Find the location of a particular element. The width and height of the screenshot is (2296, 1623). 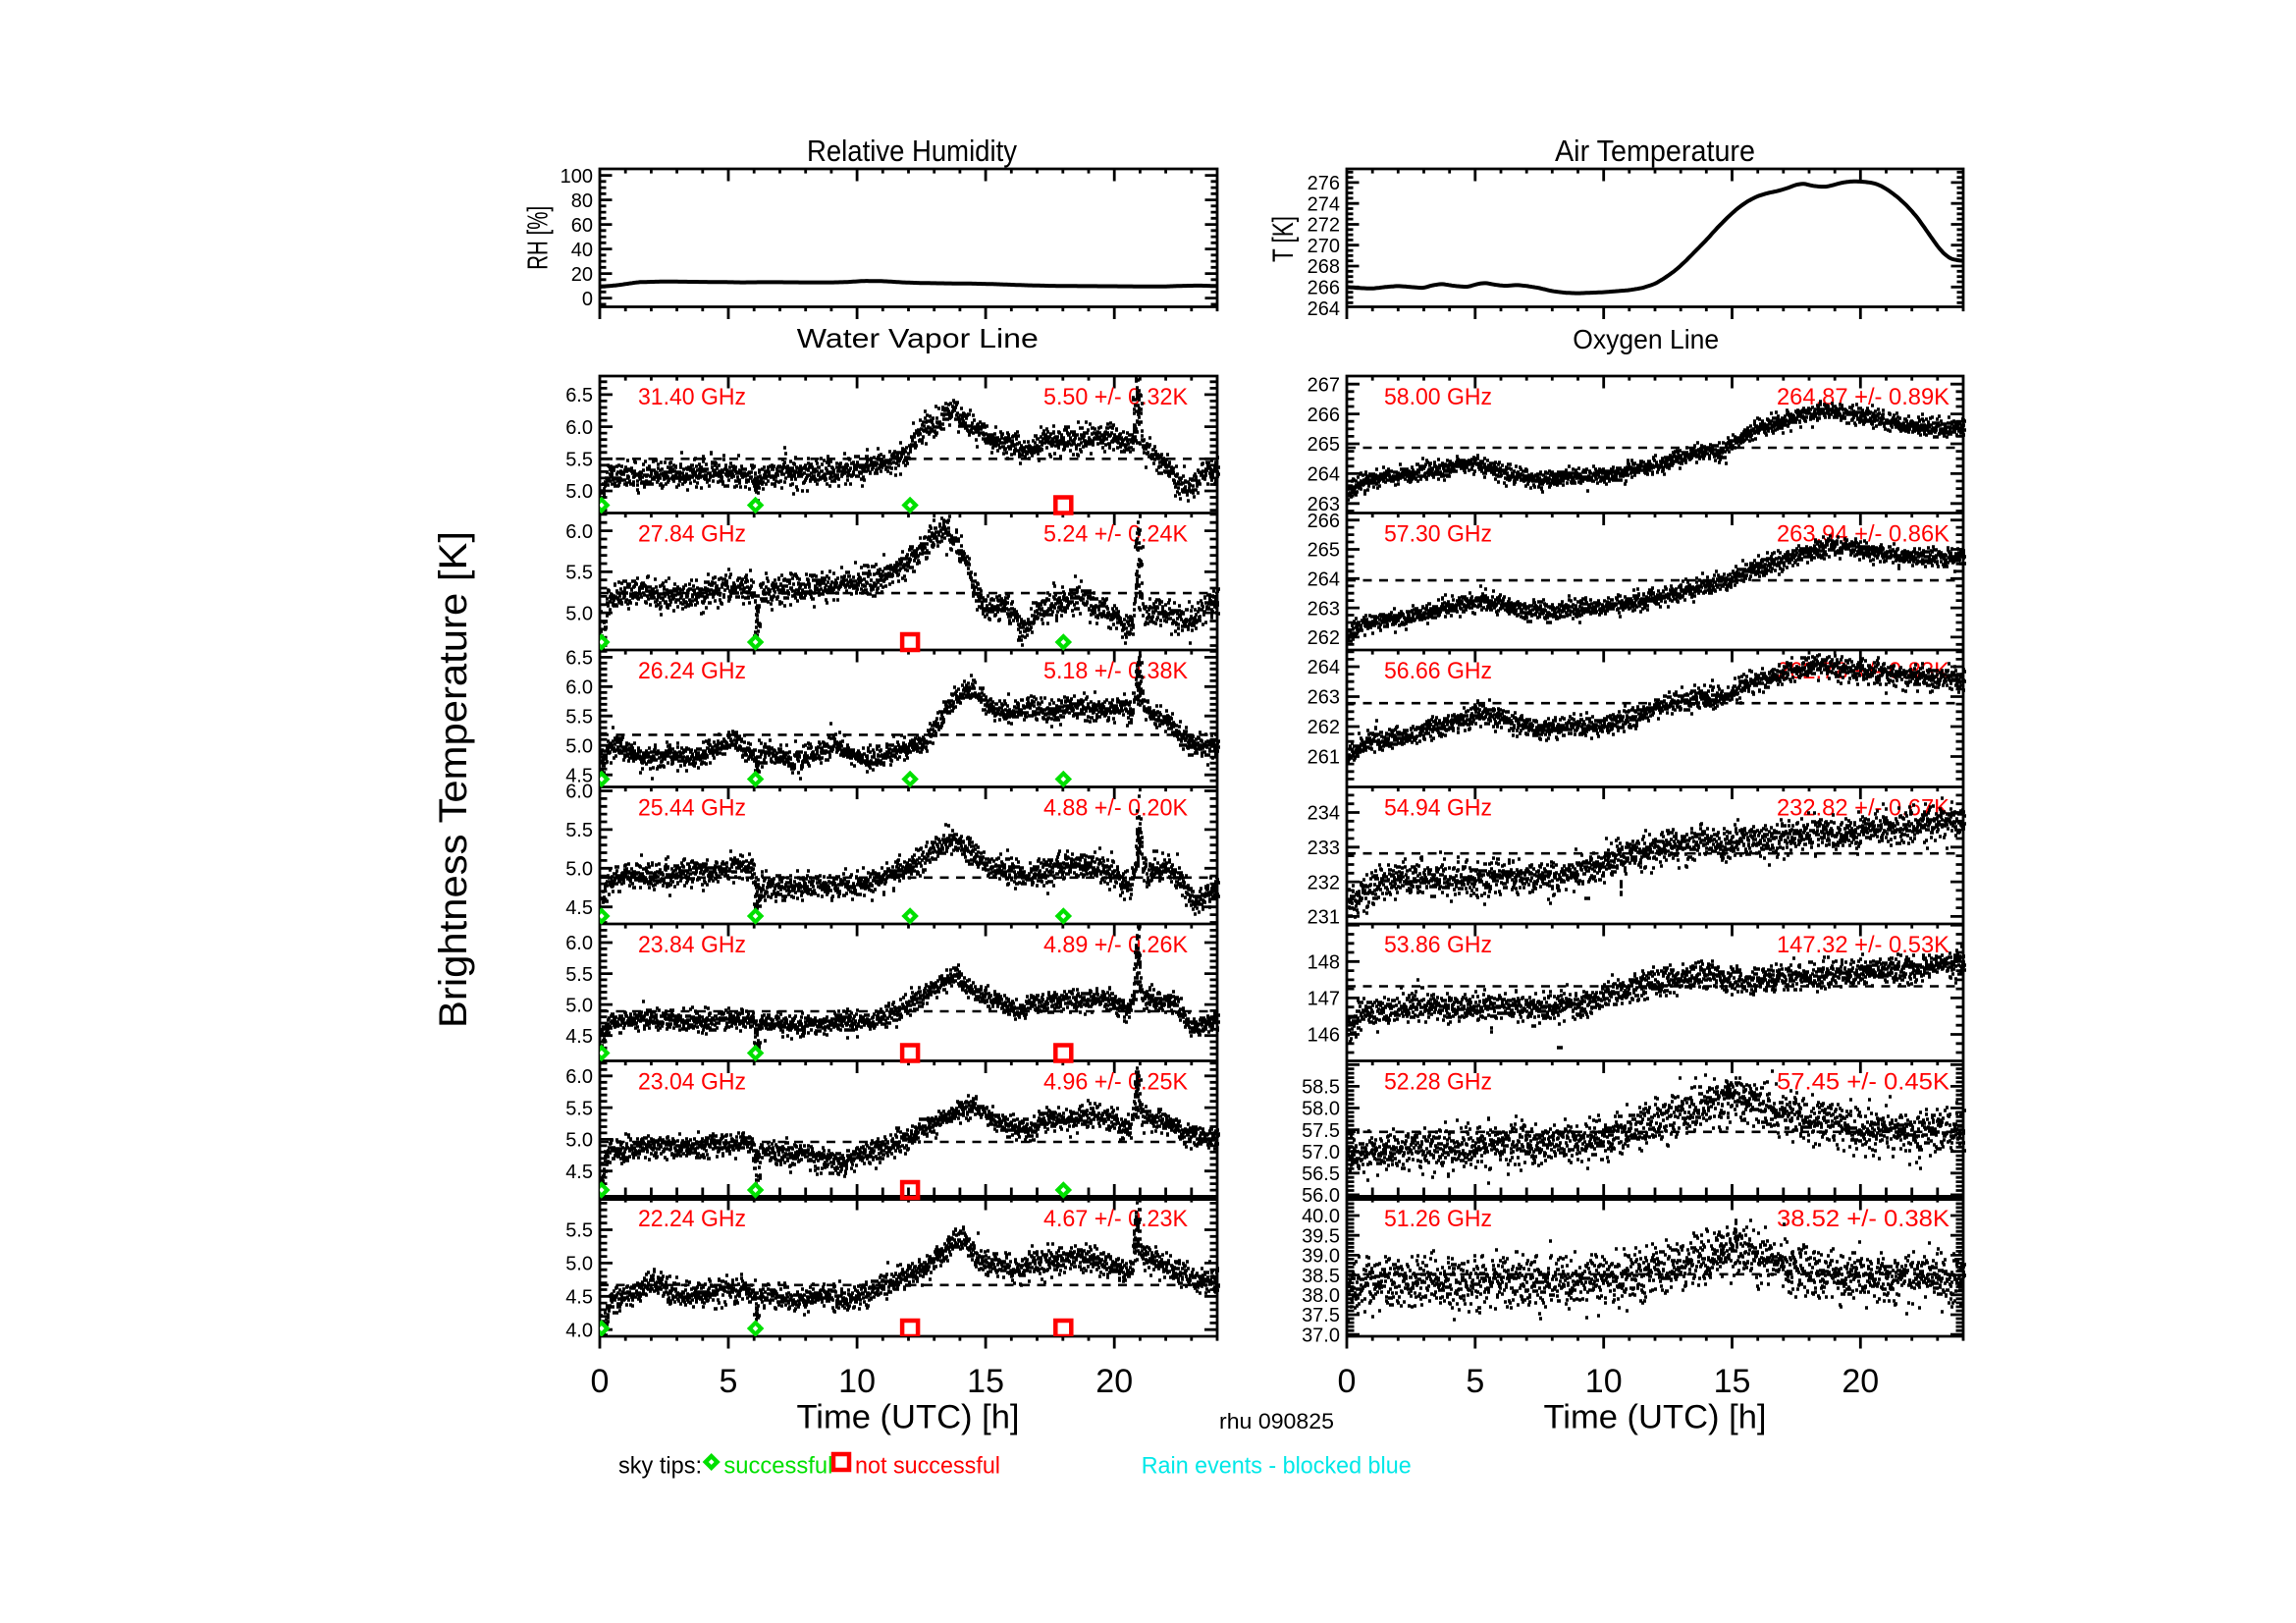

svg-text: 60 is located at coordinates (582, 226).